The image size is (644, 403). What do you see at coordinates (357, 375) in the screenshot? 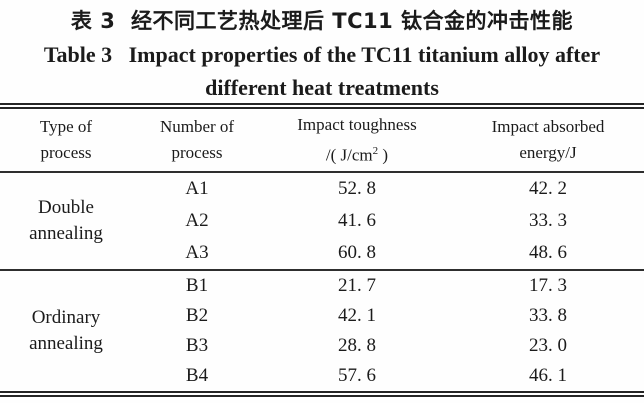
I see `impact-toughness-cell: 57. 6` at bounding box center [357, 375].